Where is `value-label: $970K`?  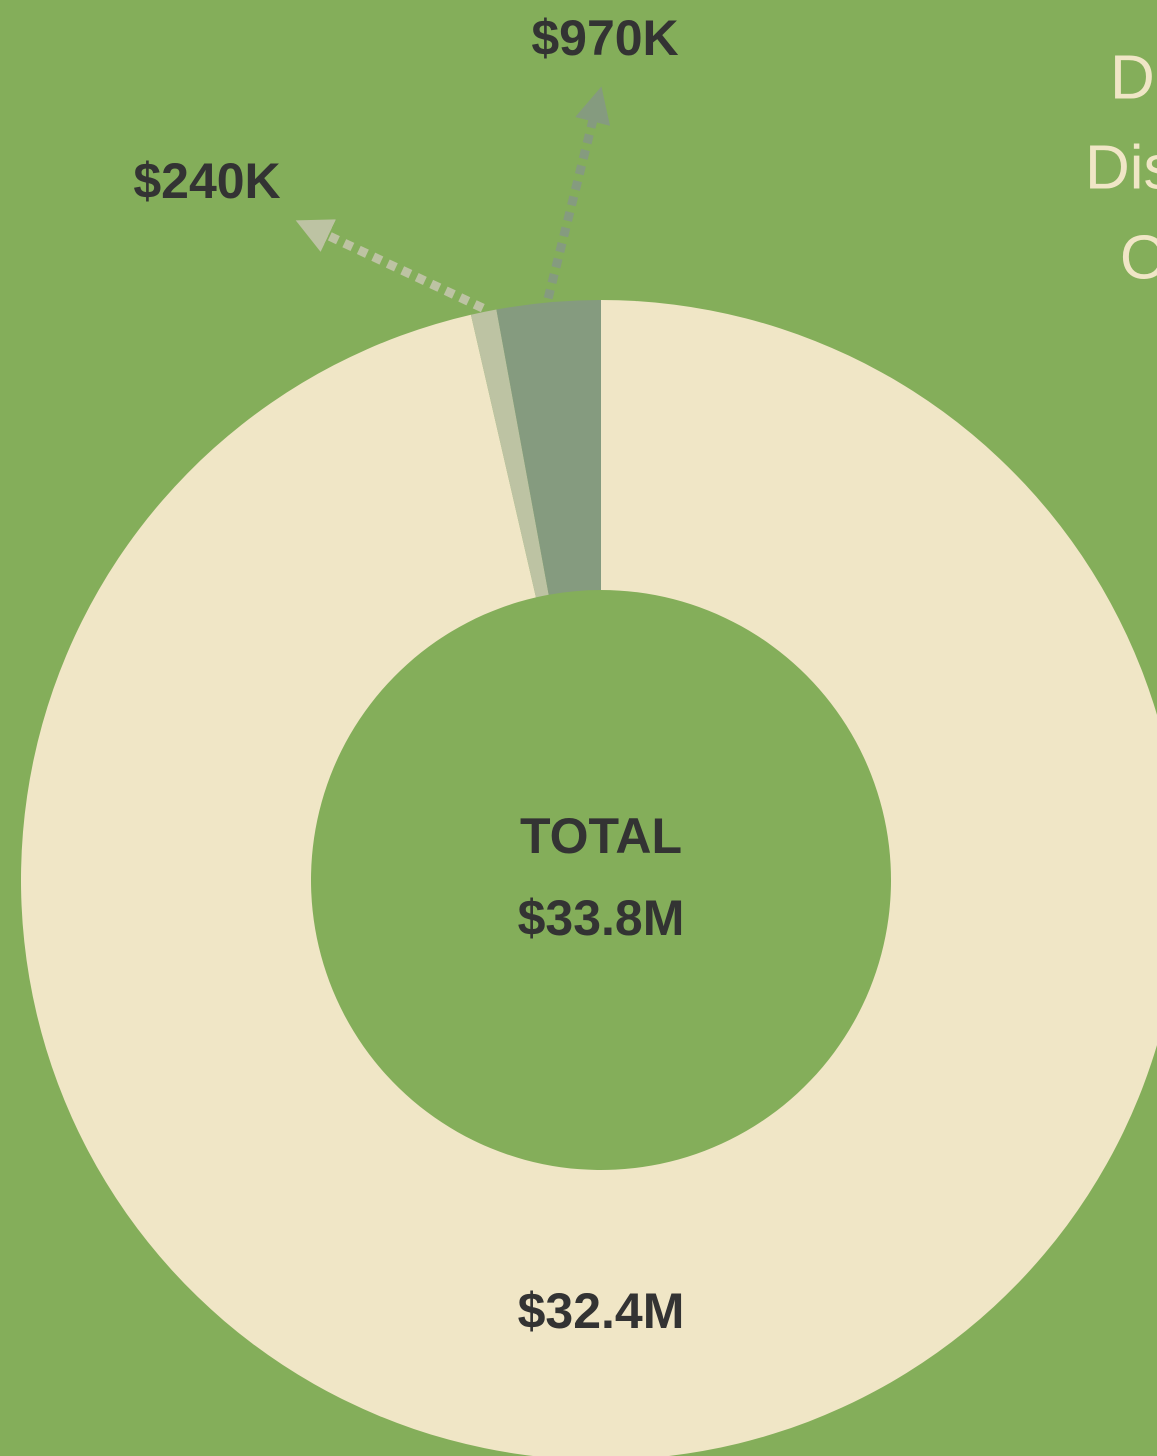 value-label: $970K is located at coordinates (604, 38).